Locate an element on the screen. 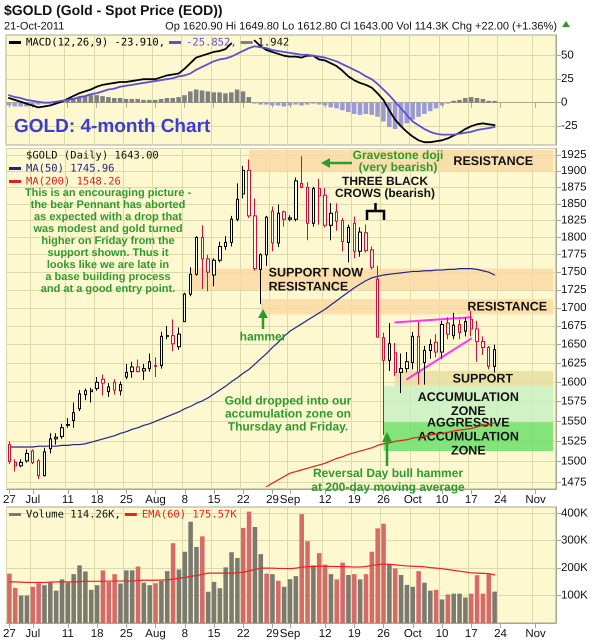 This screenshot has width=599, height=644. text: 21-Oct-2011 is located at coordinates (34, 26).